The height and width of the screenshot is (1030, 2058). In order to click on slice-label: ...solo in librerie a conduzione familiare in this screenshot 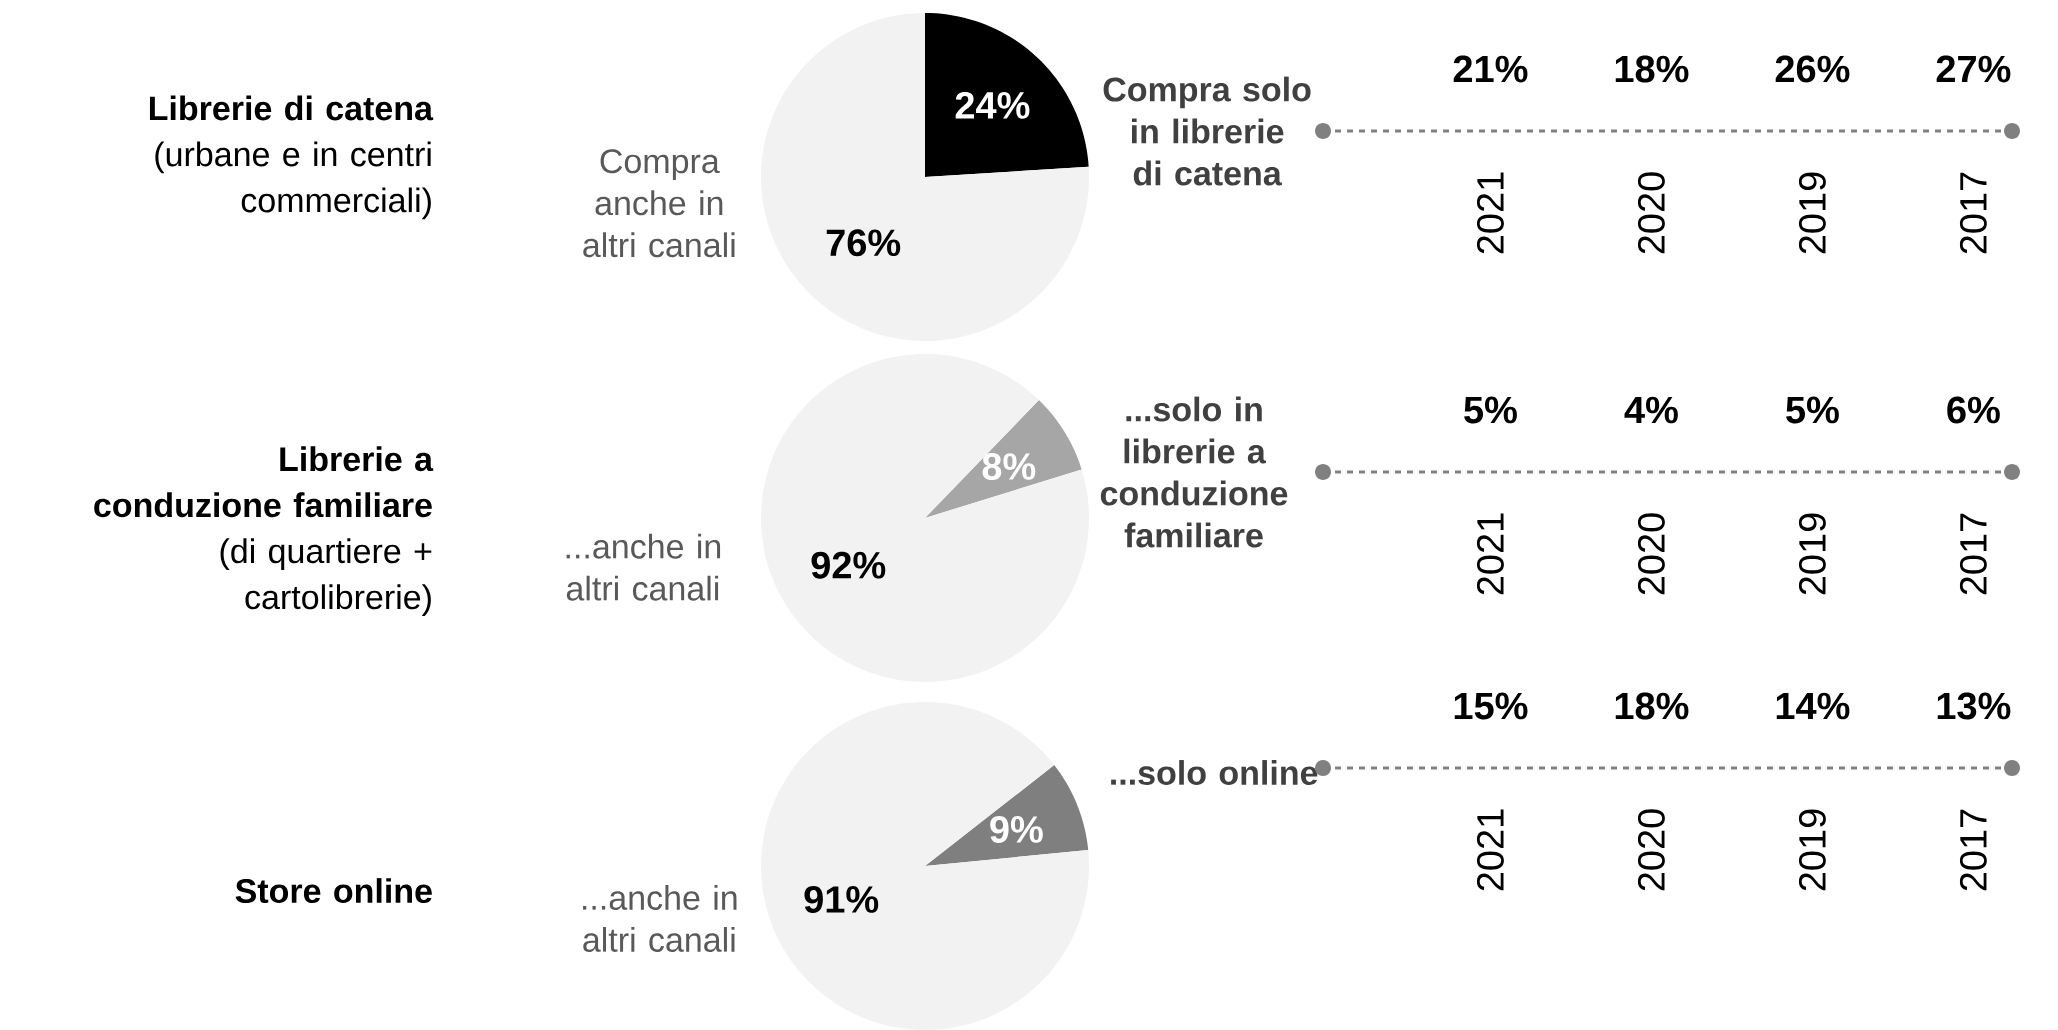, I will do `click(1194, 472)`.